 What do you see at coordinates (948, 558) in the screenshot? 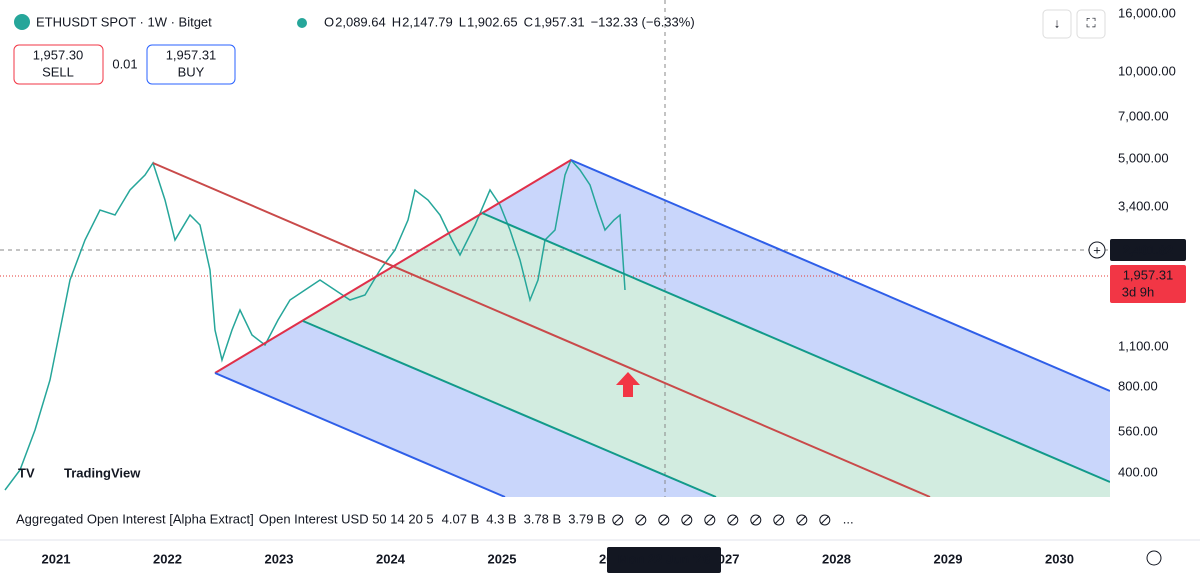
I see `time-label: 2029` at bounding box center [948, 558].